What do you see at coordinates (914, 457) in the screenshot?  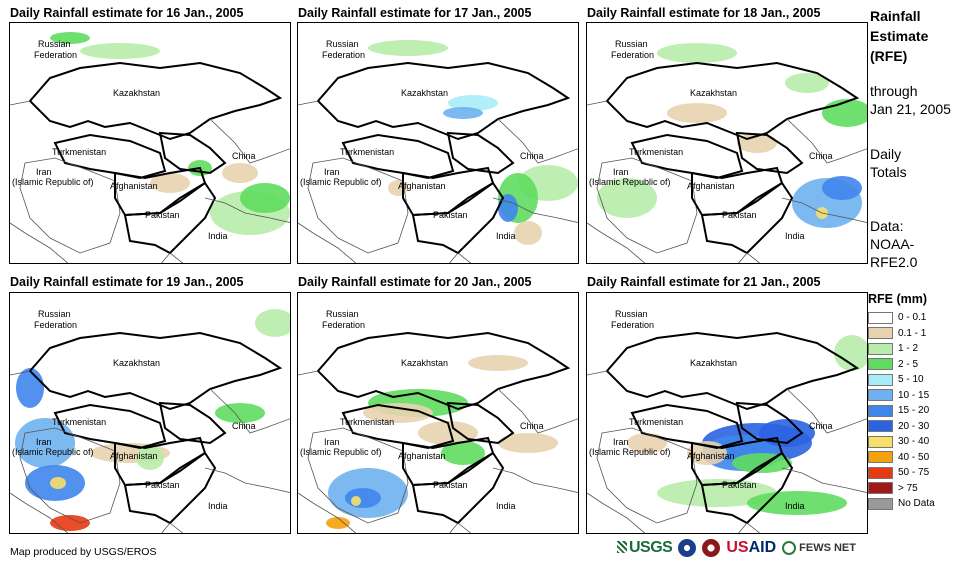 I see `legend-label: 40 - 50` at bounding box center [914, 457].